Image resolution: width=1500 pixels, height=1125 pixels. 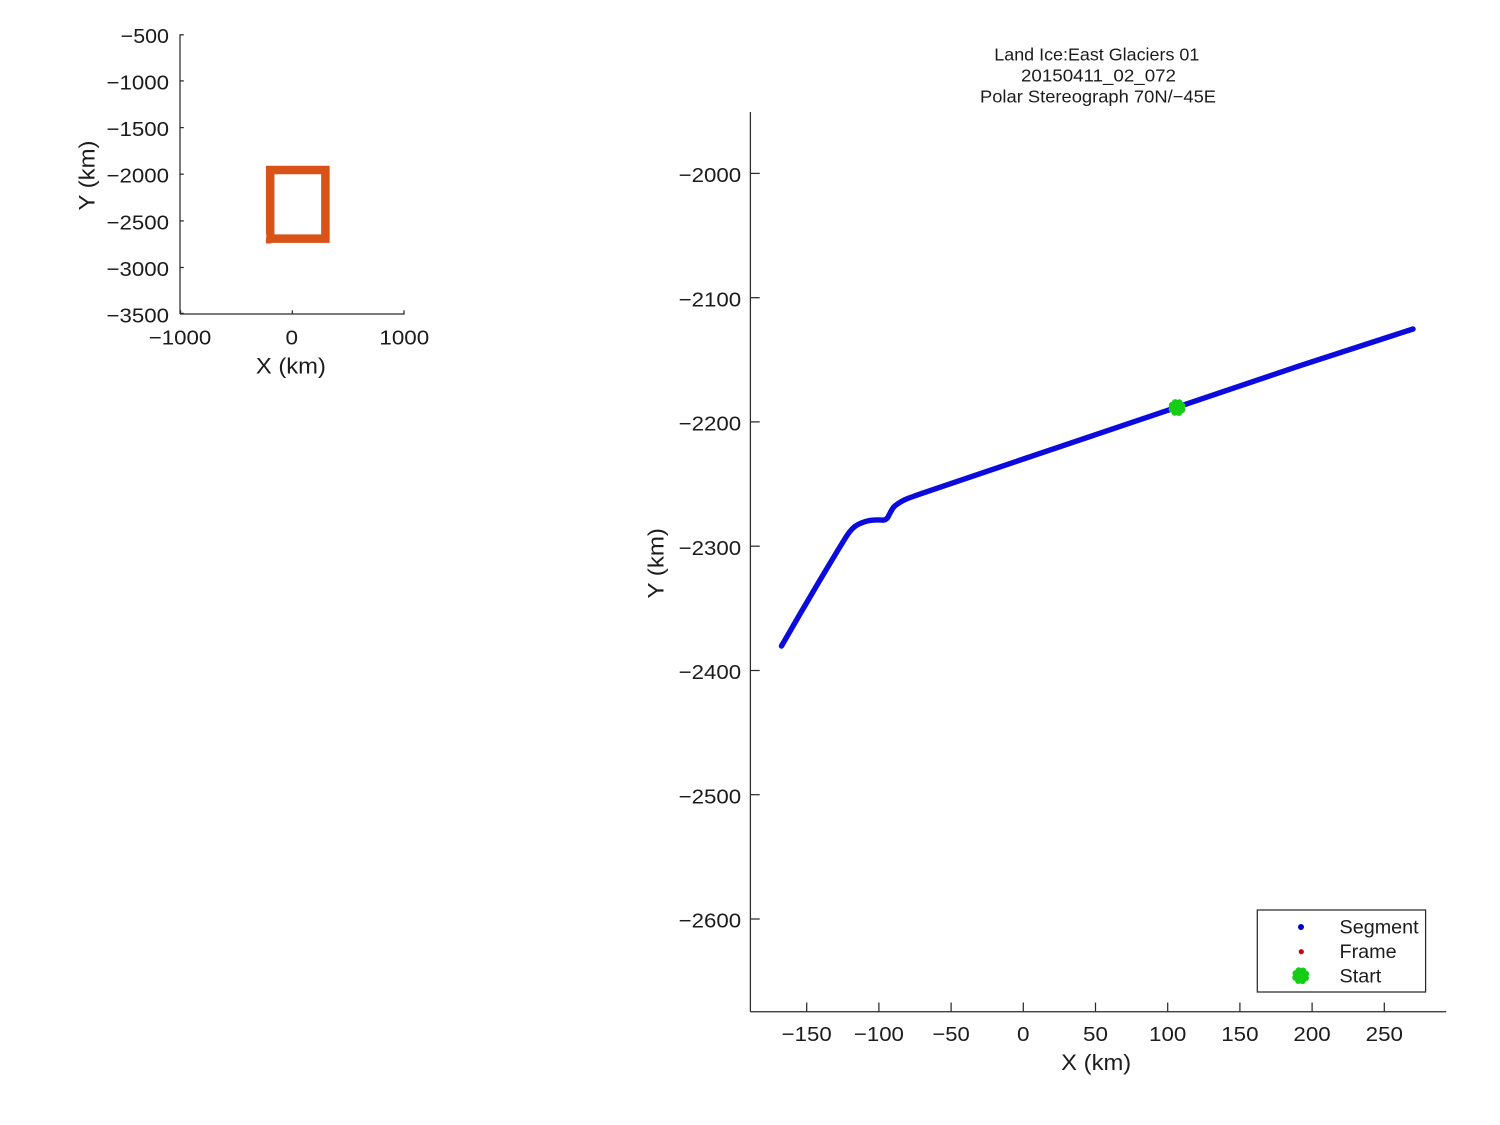 I want to click on svg-text: −500, so click(x=145, y=36).